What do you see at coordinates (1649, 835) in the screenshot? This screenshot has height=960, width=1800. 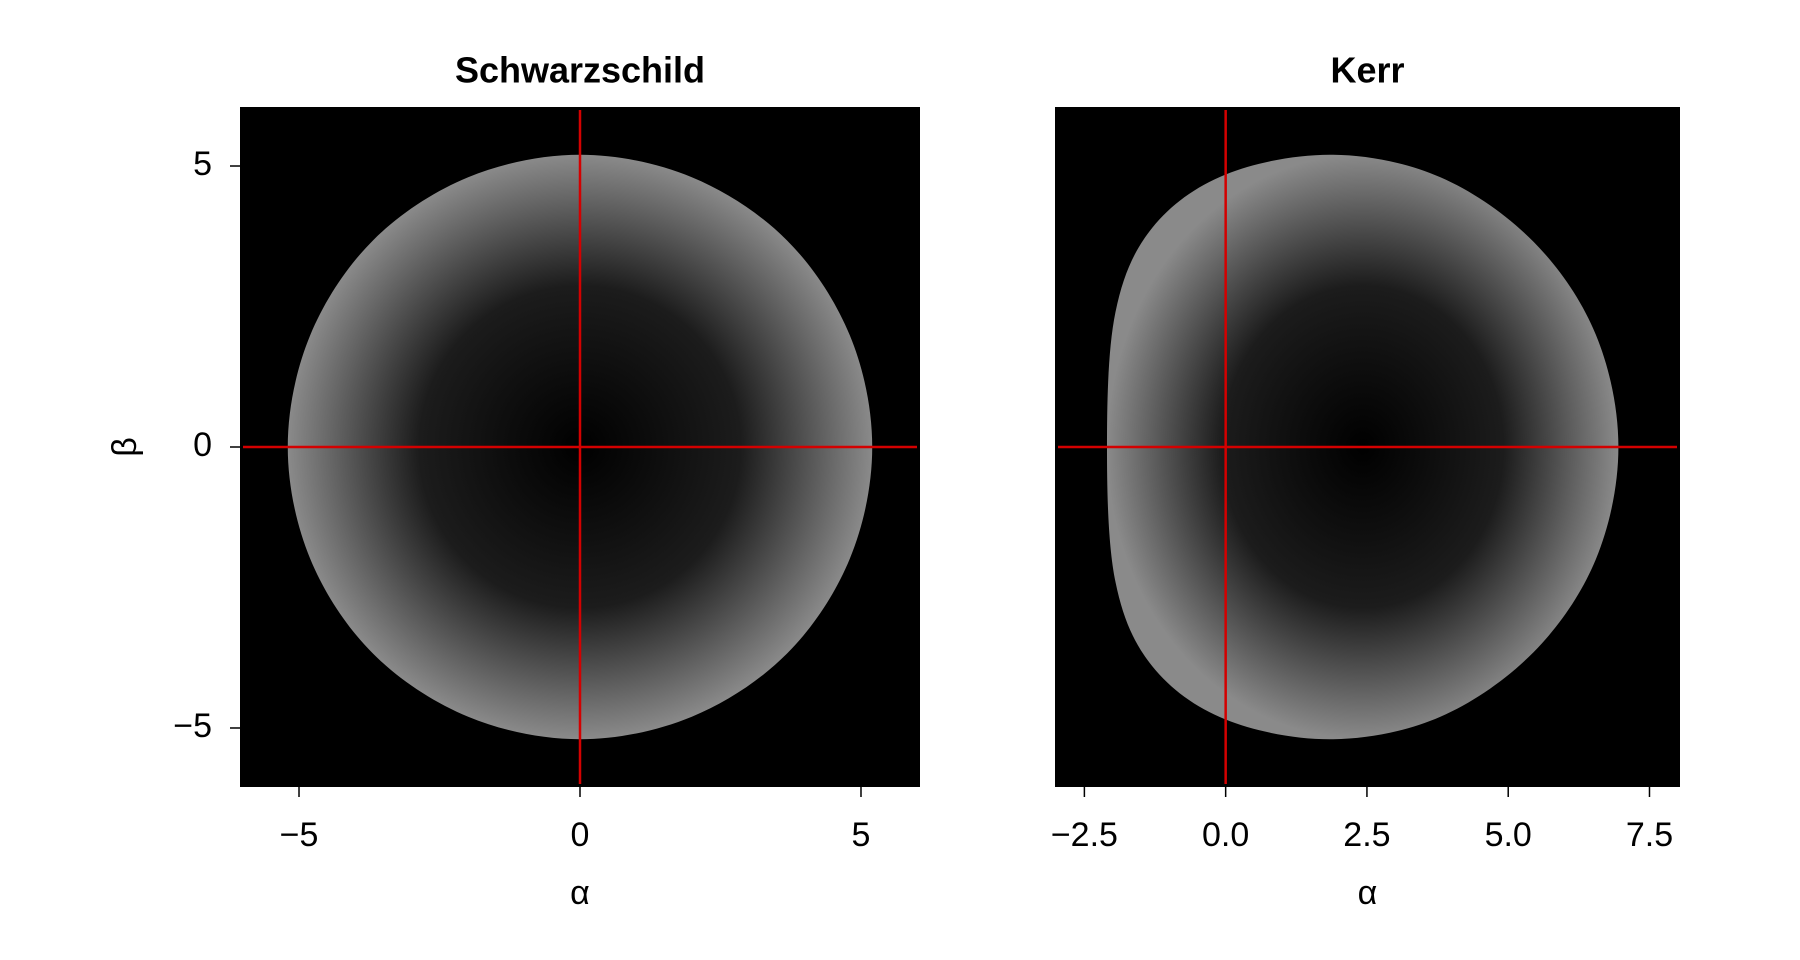 I see `x-tick-label: 7.5` at bounding box center [1649, 835].